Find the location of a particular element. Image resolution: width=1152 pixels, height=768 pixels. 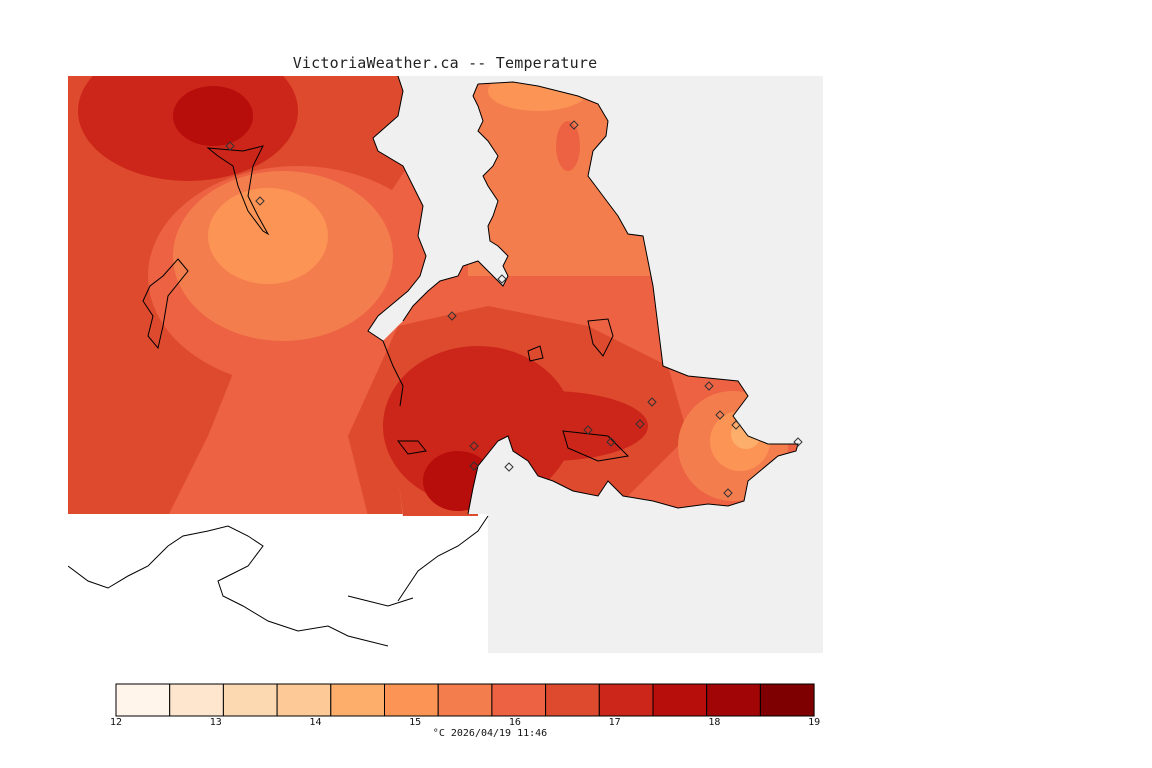

legend-tick-label: 18 is located at coordinates (714, 722).